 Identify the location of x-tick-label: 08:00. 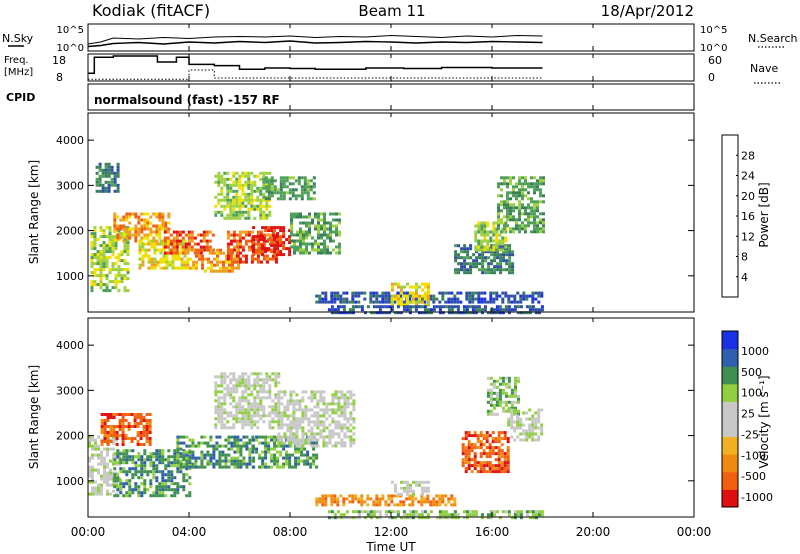
(290, 532).